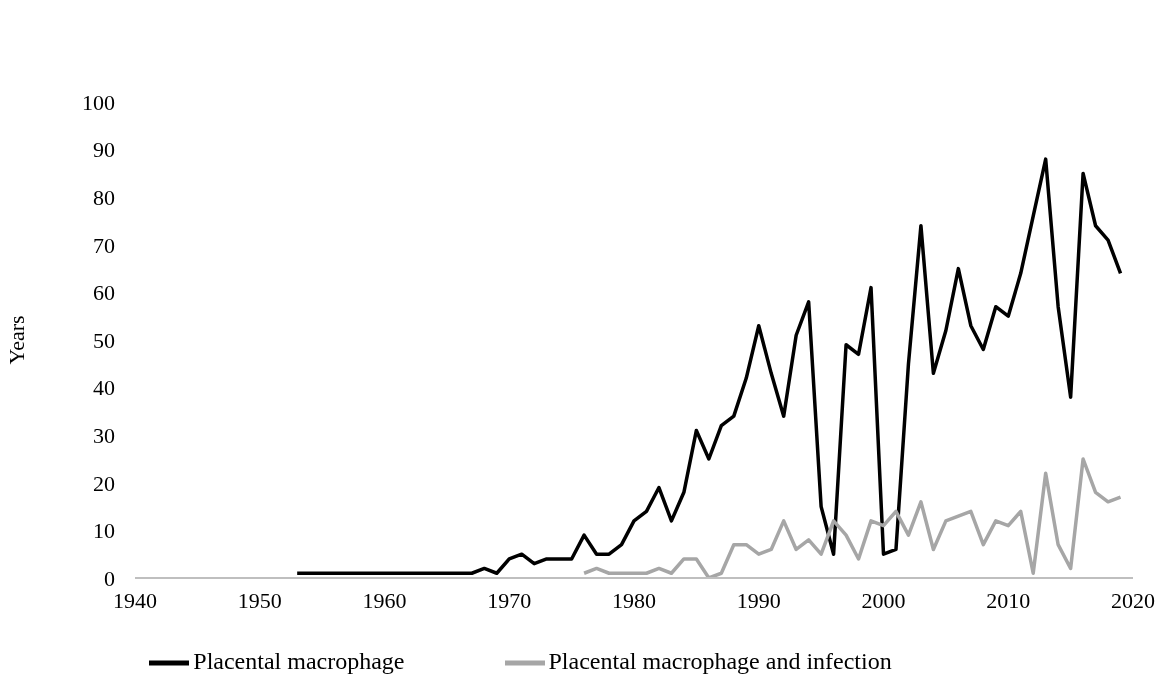  What do you see at coordinates (758, 600) in the screenshot?
I see `x-tick-label: 1990` at bounding box center [758, 600].